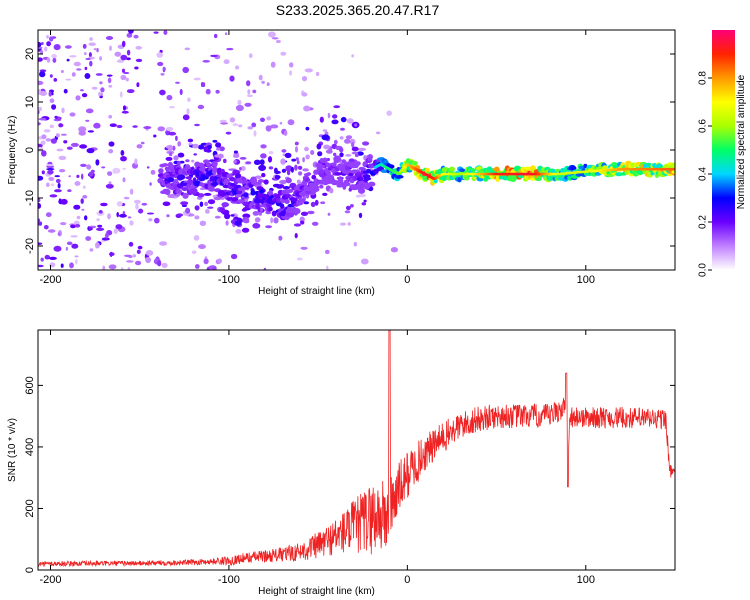 Image resolution: width=750 pixels, height=600 pixels. I want to click on spectrogram-ytick-label: 10, so click(30, 102).